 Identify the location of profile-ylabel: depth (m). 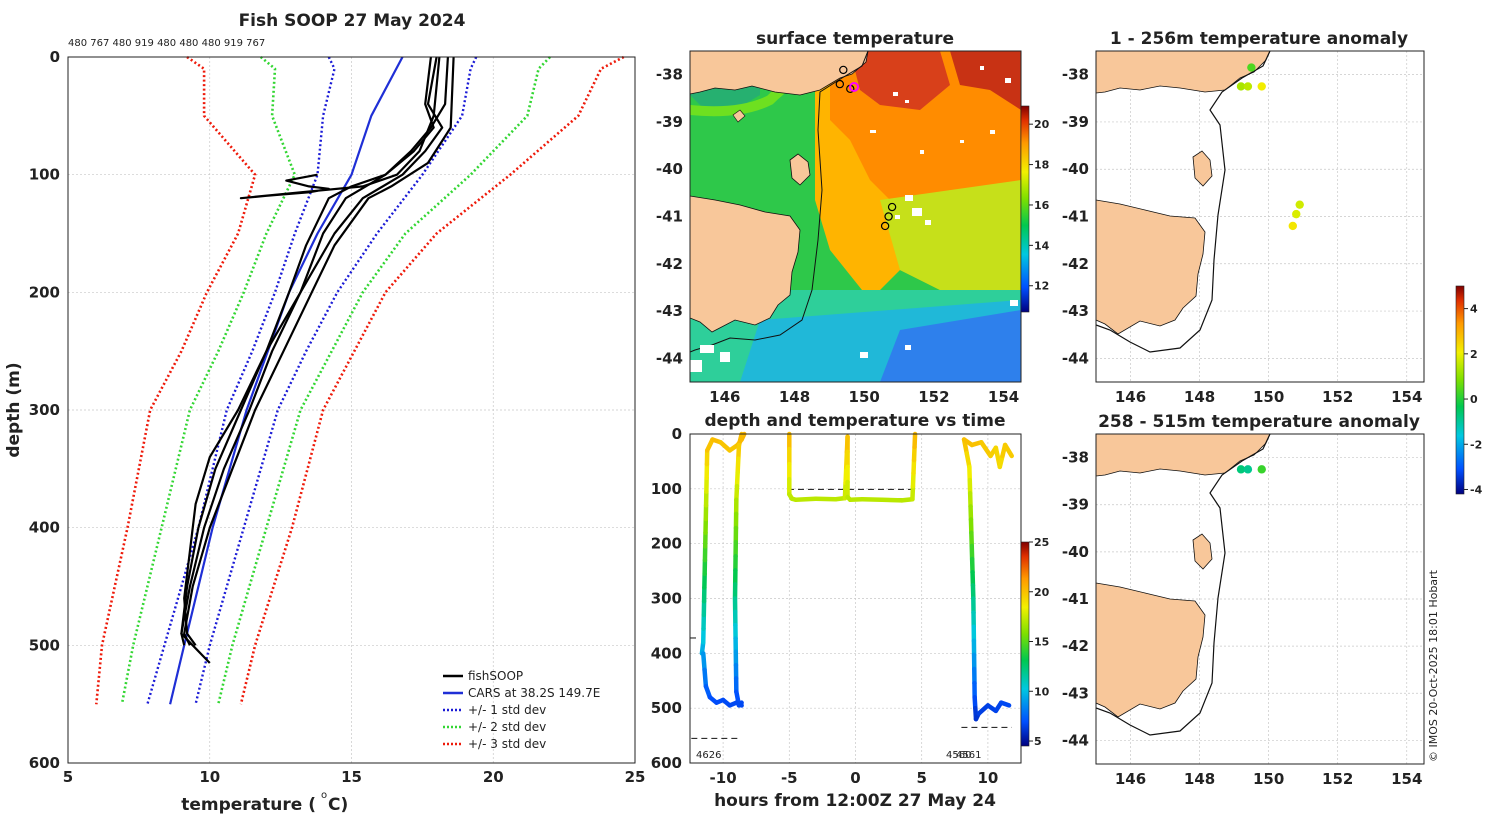
(14, 409).